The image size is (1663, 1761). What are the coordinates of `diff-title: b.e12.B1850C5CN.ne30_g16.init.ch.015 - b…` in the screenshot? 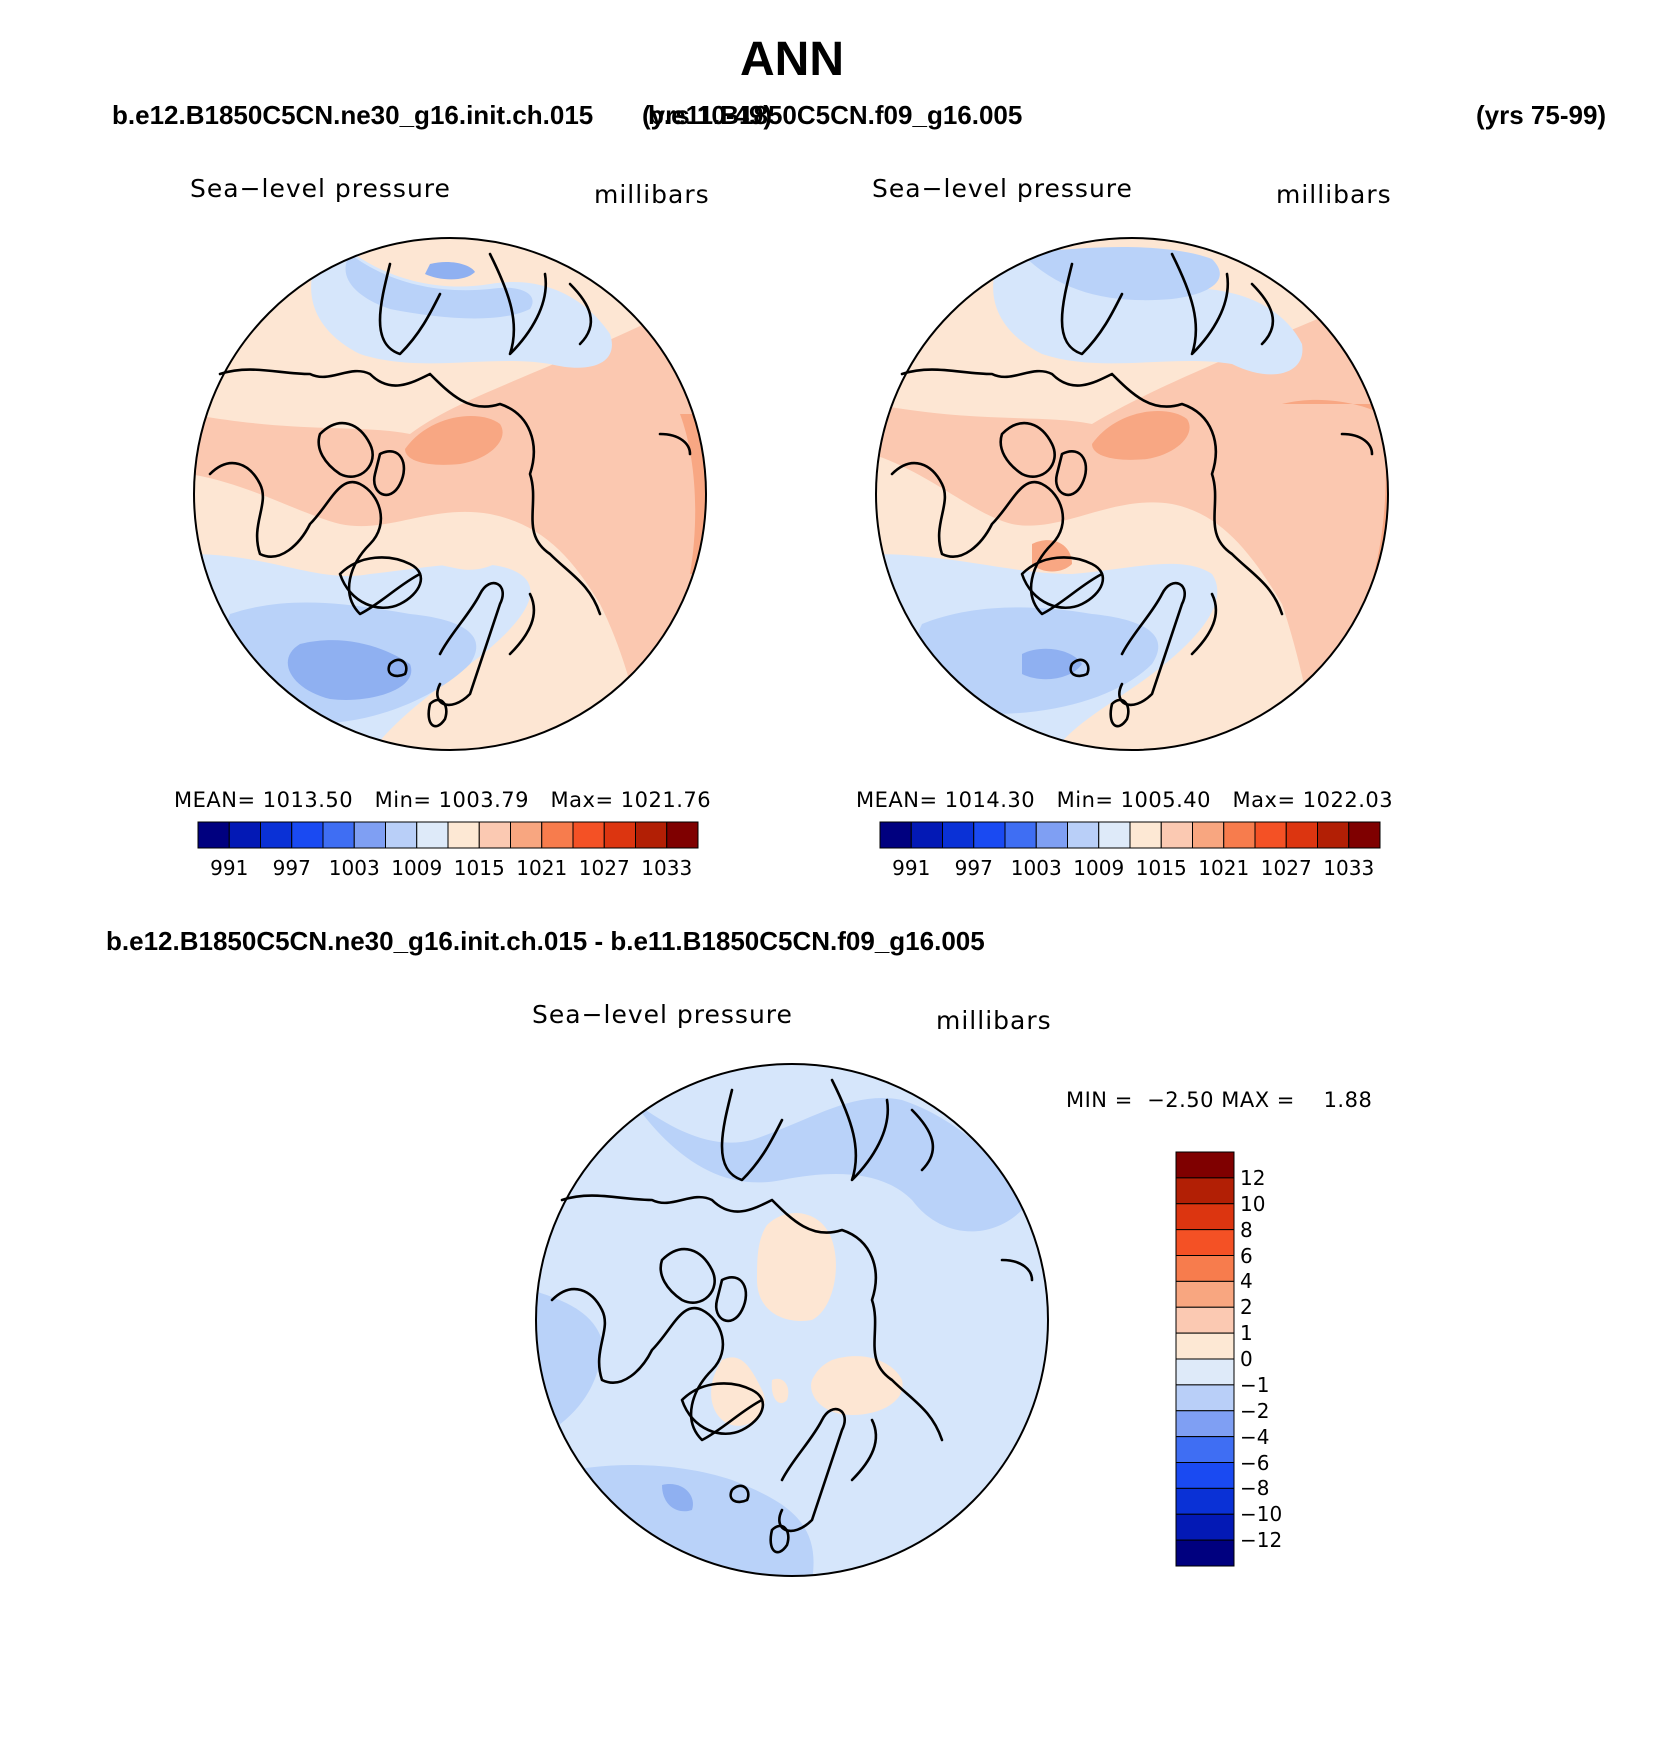 It's located at (545, 941).